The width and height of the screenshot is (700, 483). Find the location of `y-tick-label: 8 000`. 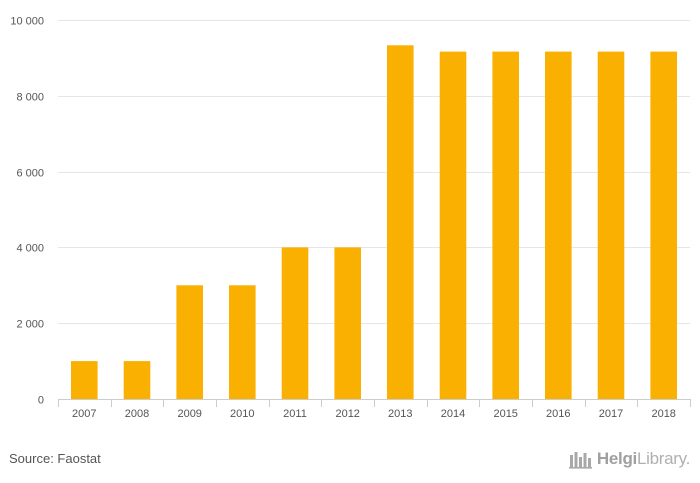

y-tick-label: 8 000 is located at coordinates (30, 98).